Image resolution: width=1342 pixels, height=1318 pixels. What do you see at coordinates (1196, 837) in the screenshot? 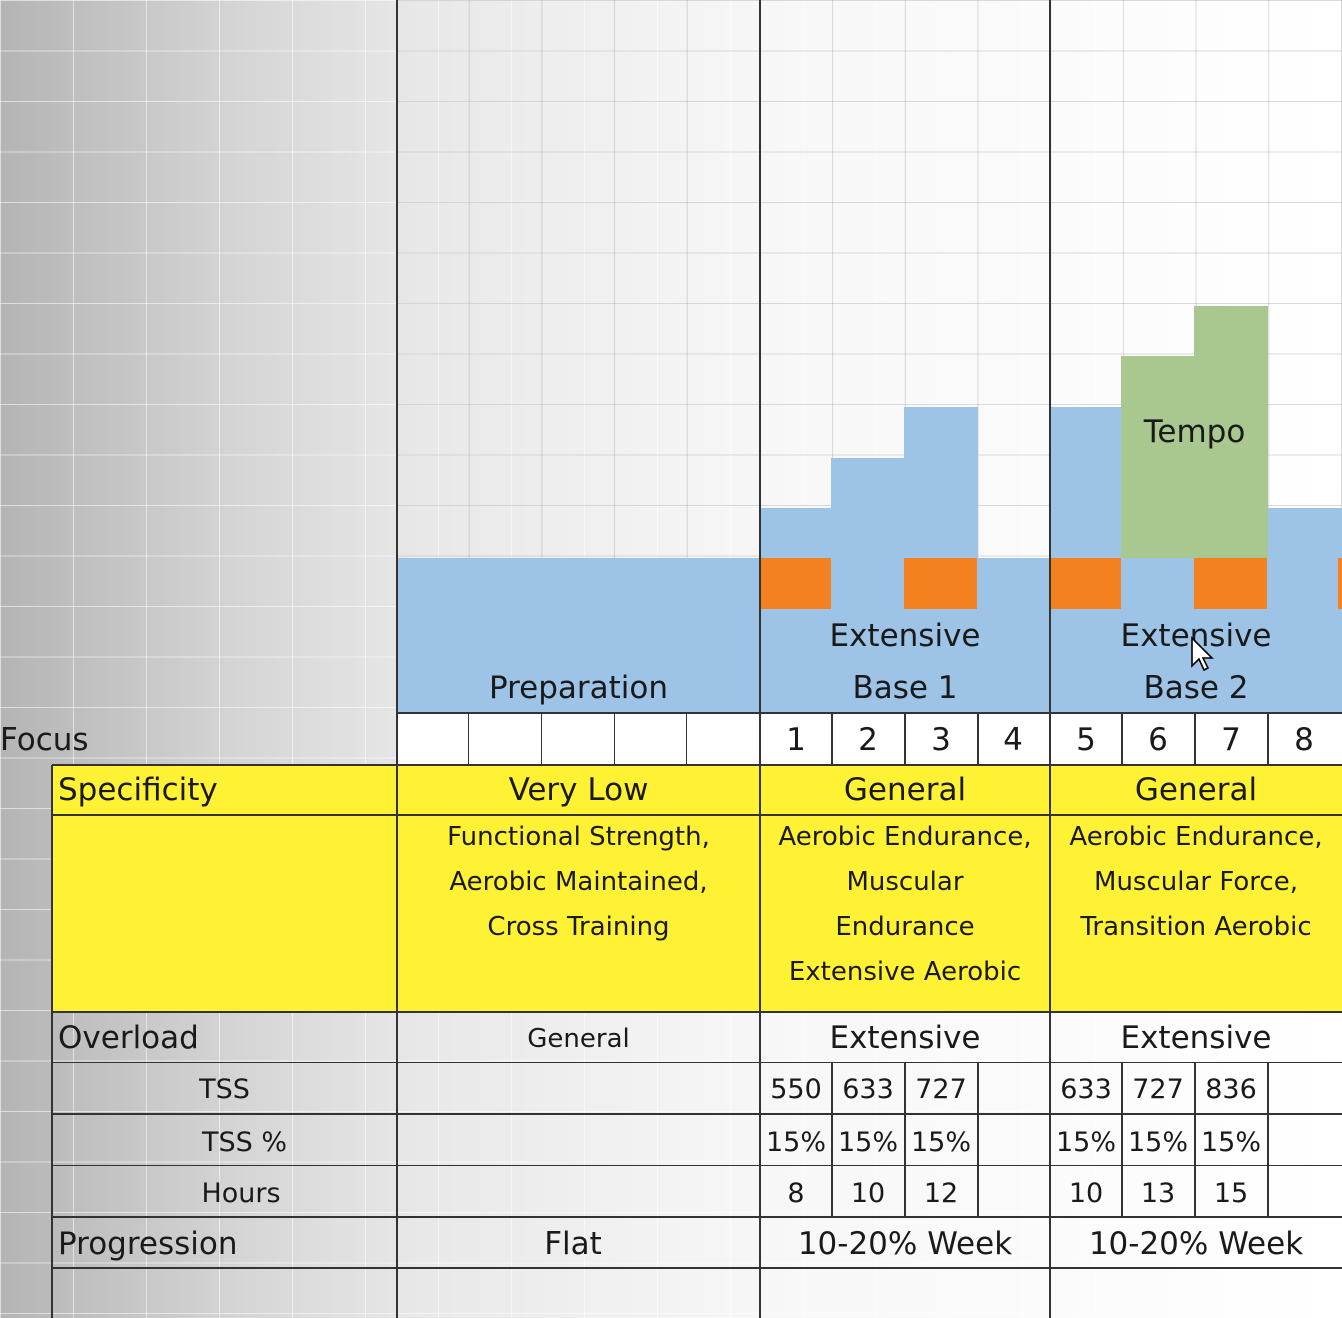
I see `base2-detail-line: Aerobic Endurance,` at bounding box center [1196, 837].